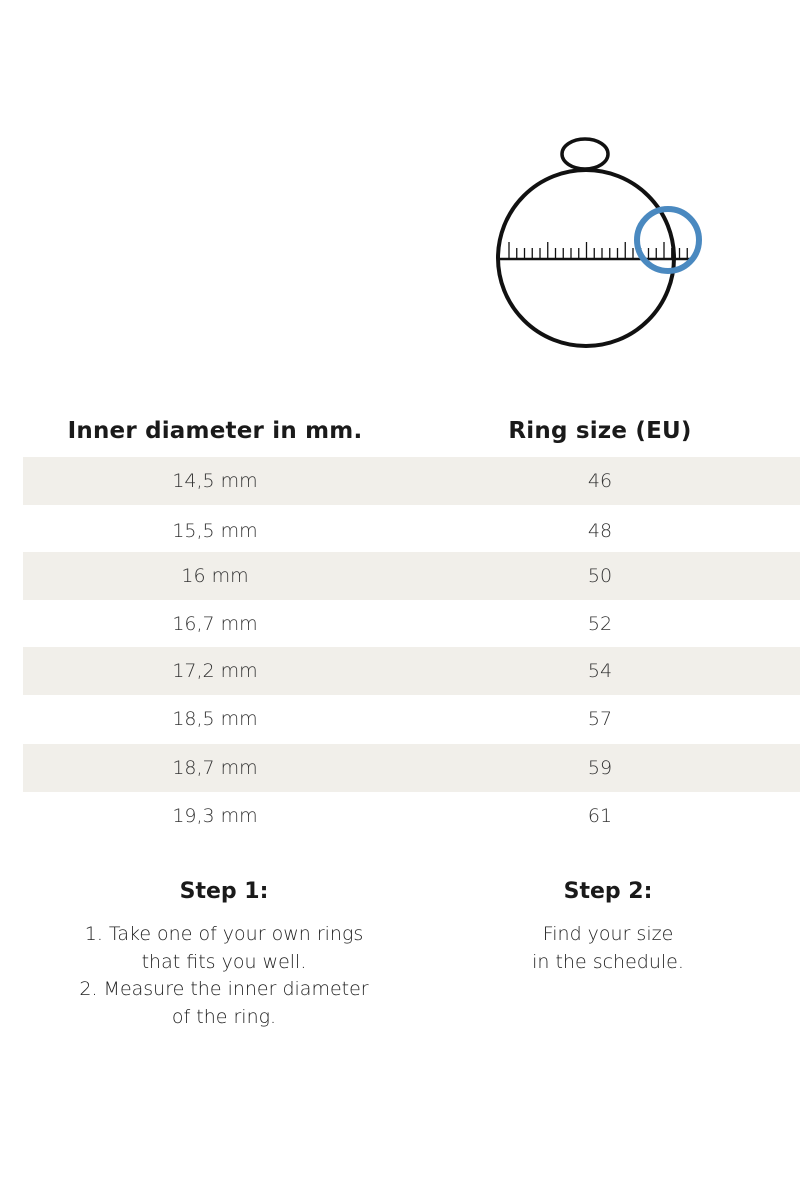 The image size is (800, 1199). What do you see at coordinates (600, 624) in the screenshot?
I see `ring-size-cell: 52` at bounding box center [600, 624].